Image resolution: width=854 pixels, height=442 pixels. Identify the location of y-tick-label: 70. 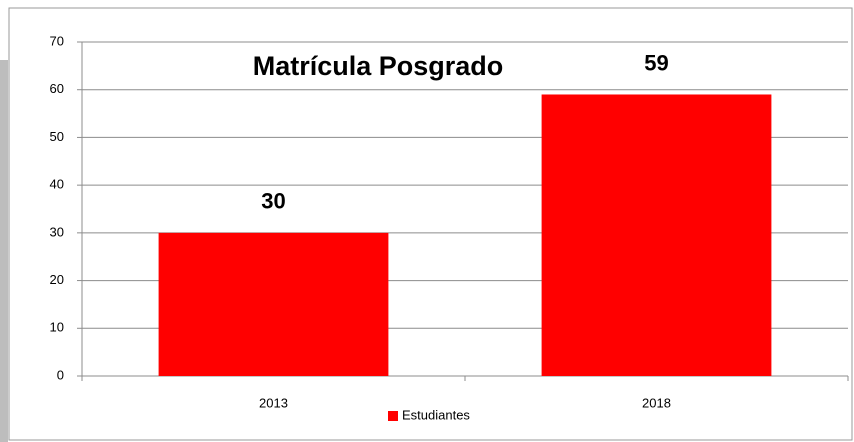
(57, 40).